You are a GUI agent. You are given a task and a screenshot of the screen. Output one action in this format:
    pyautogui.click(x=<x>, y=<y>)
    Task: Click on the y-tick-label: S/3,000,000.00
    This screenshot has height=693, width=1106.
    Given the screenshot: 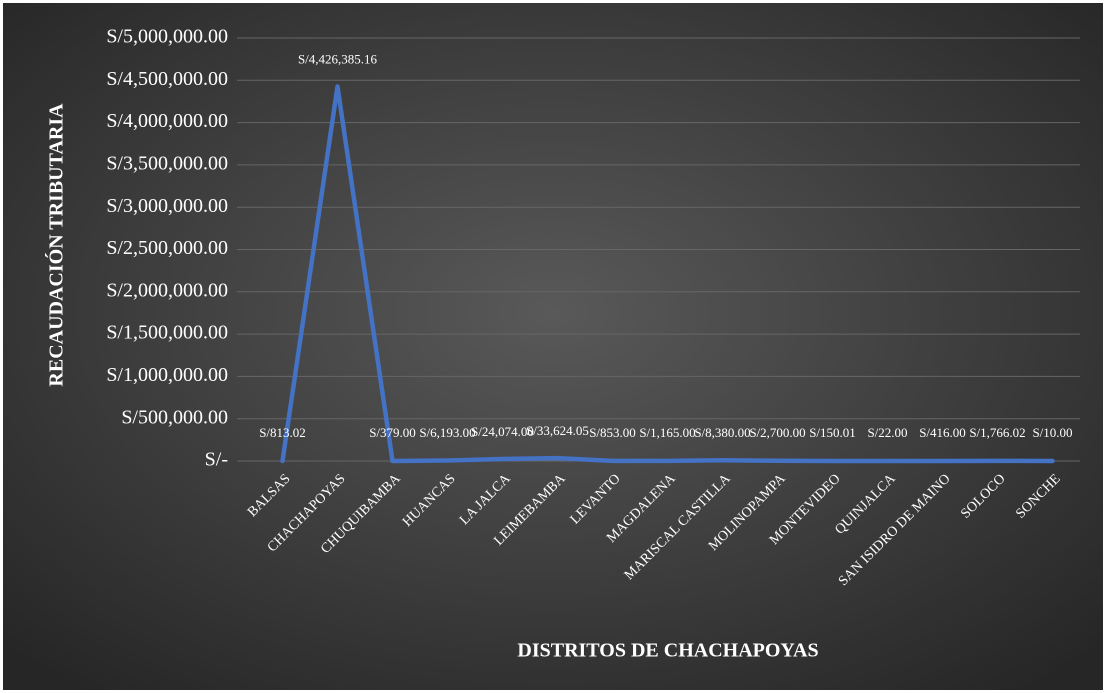 What is the action you would take?
    pyautogui.click(x=167, y=206)
    